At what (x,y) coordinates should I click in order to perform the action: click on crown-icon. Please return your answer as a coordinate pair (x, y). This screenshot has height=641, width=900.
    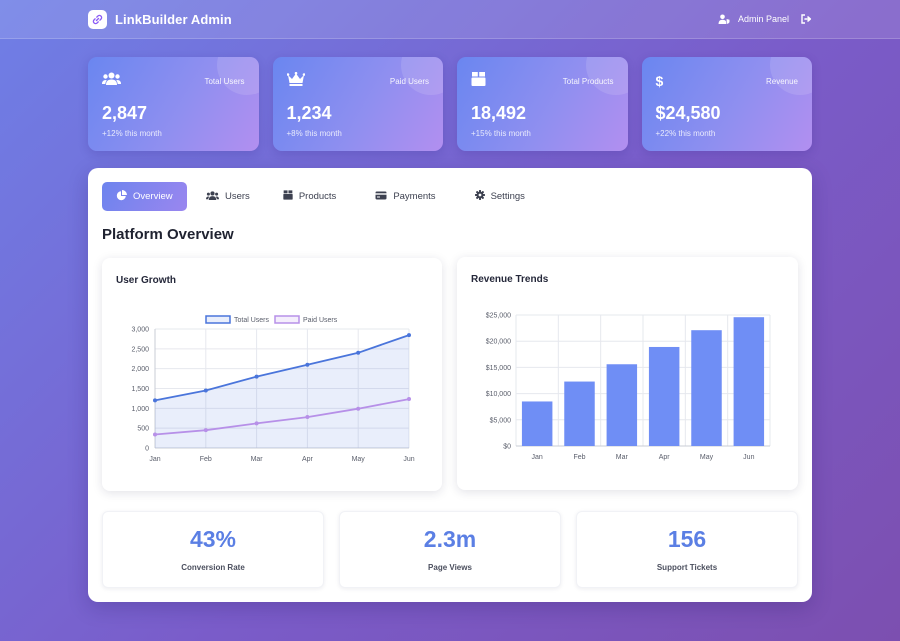
    Looking at the image, I should click on (295, 81).